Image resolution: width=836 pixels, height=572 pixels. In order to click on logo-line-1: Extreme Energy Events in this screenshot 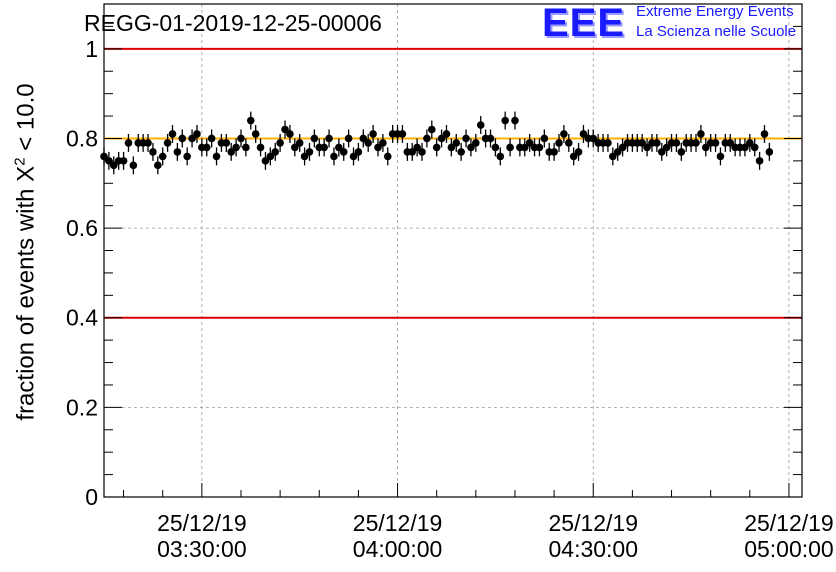, I will do `click(715, 11)`.